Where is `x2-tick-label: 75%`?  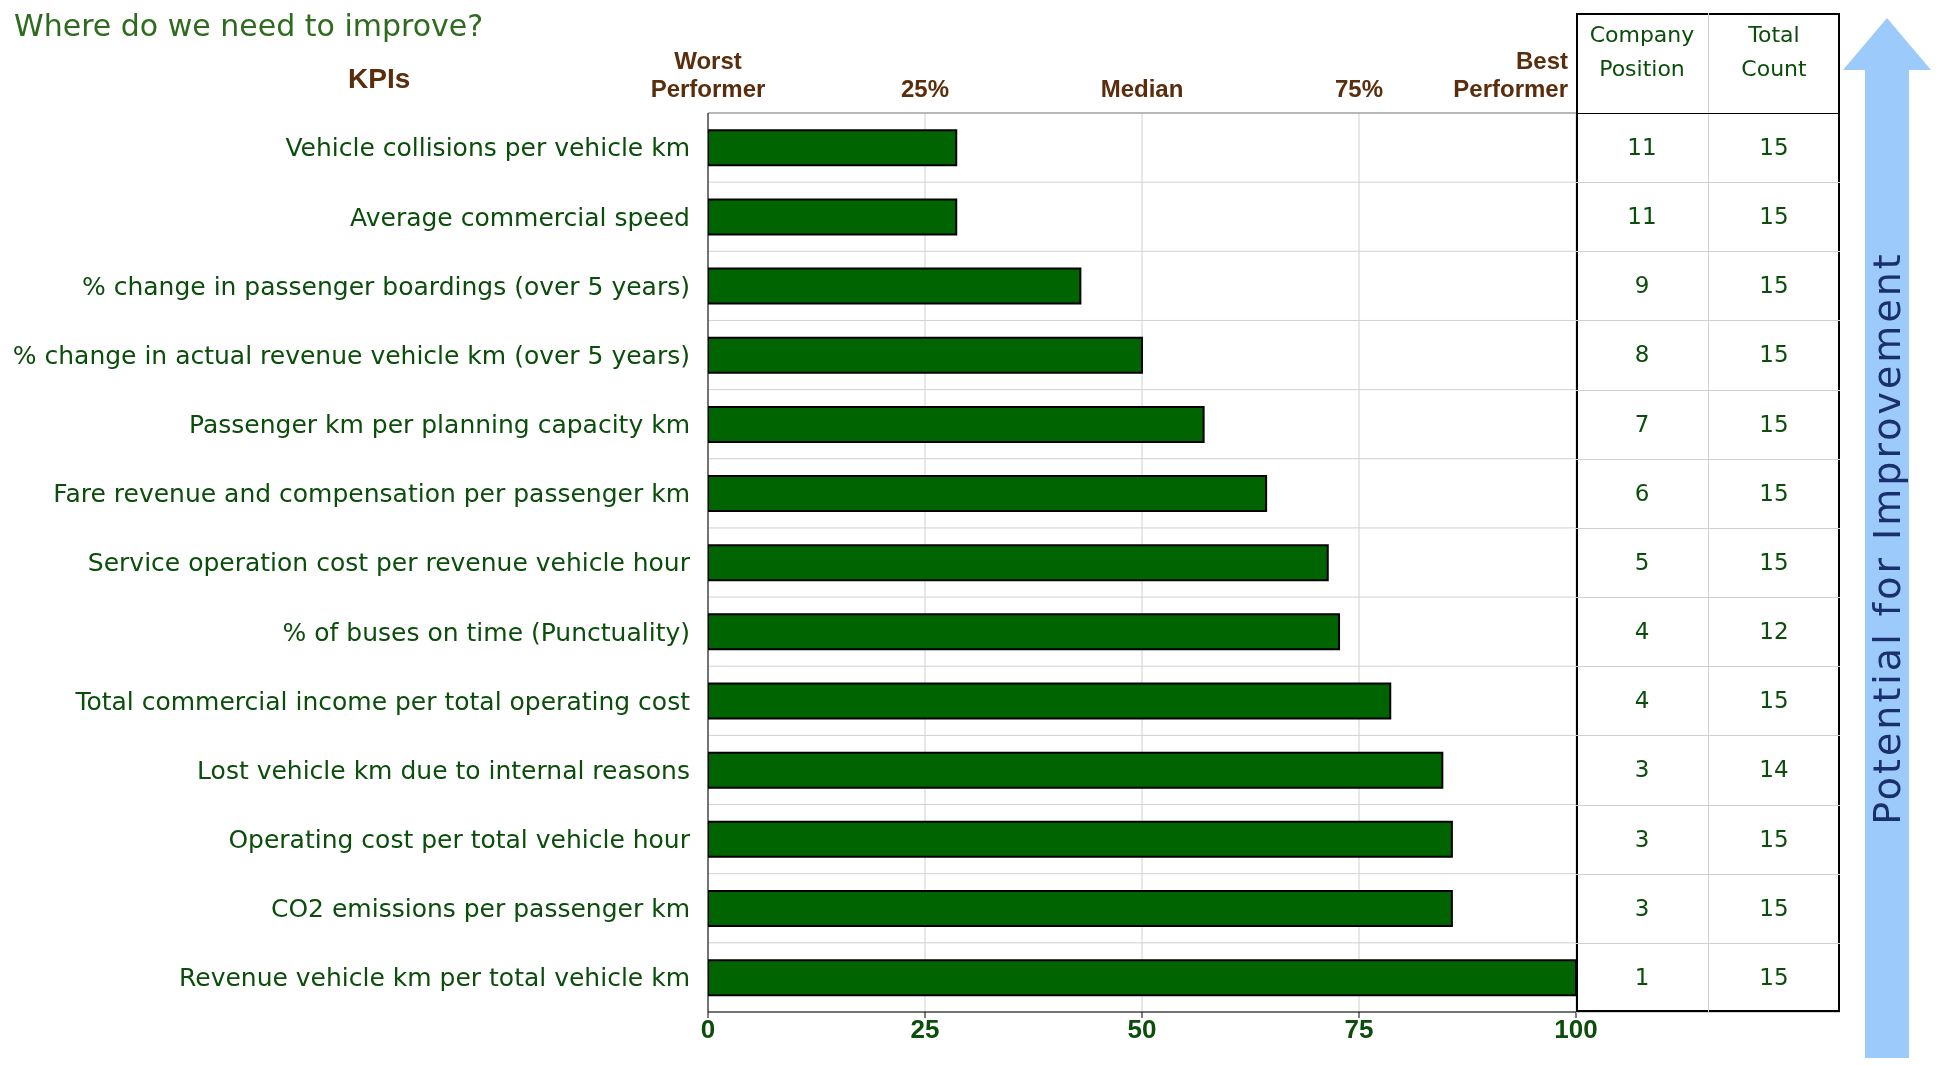
x2-tick-label: 75% is located at coordinates (1359, 88).